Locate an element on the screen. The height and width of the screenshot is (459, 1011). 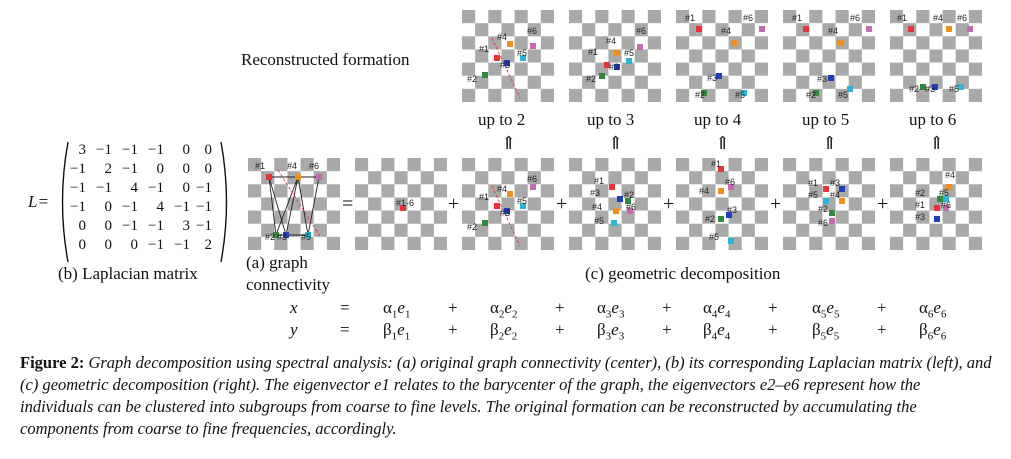
equation-term: β2e2 is located at coordinates (504, 331).